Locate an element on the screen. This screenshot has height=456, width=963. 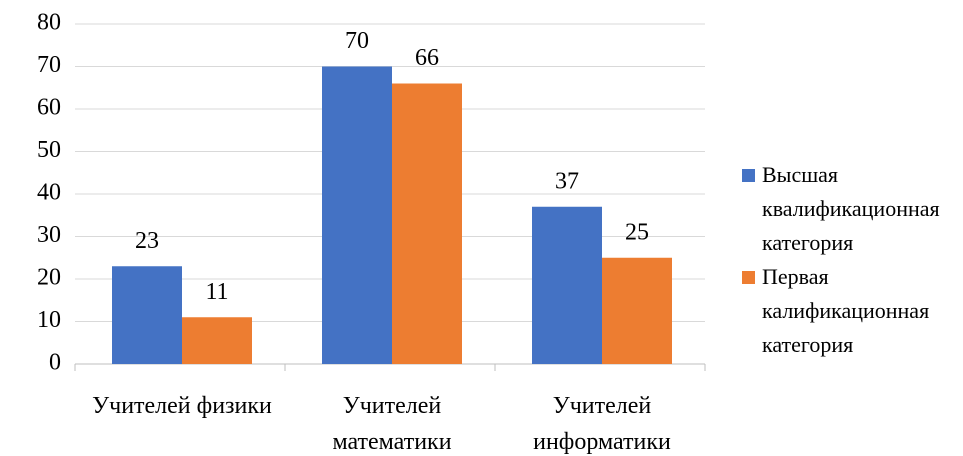
data-label: 70 is located at coordinates (357, 41).